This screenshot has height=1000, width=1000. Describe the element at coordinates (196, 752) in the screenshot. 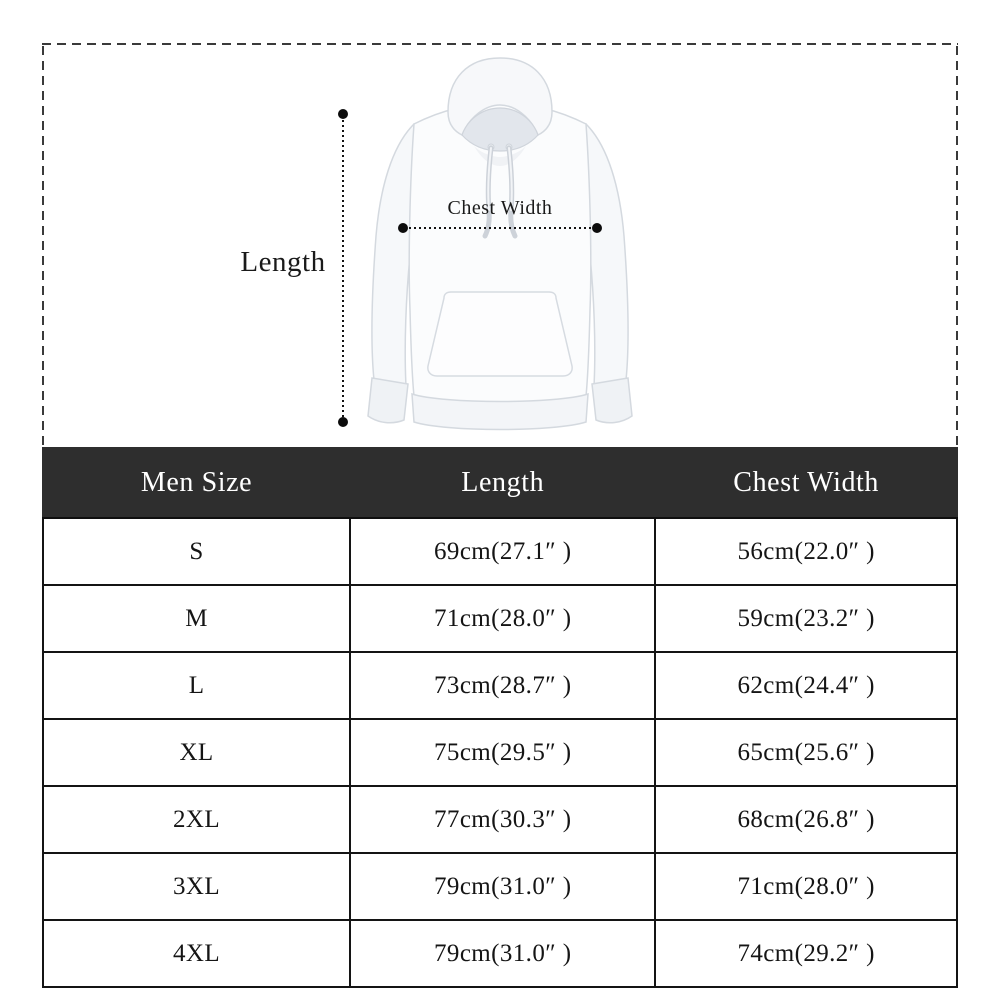

I see `size-cell: XL` at that location.